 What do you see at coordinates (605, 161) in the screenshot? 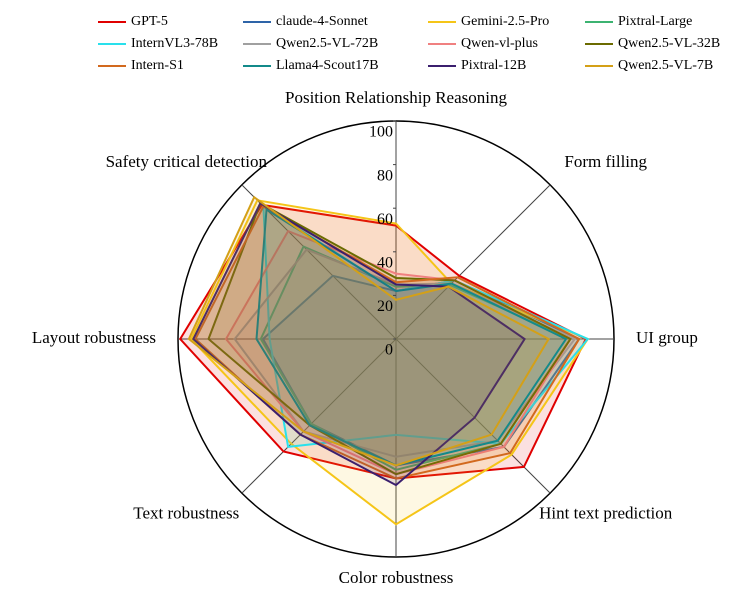
I see `axis-label: Form filling` at bounding box center [605, 161].